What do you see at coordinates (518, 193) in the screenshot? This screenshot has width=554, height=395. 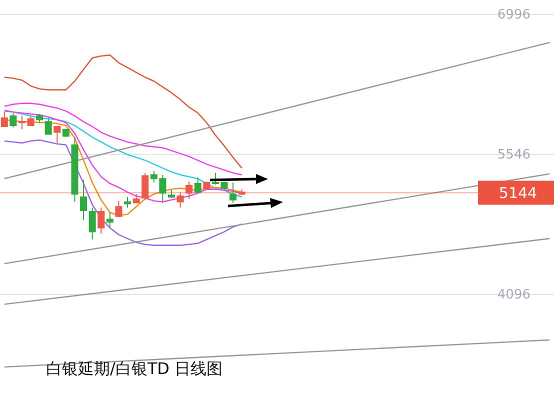 I see `ref-line-label: 5144` at bounding box center [518, 193].